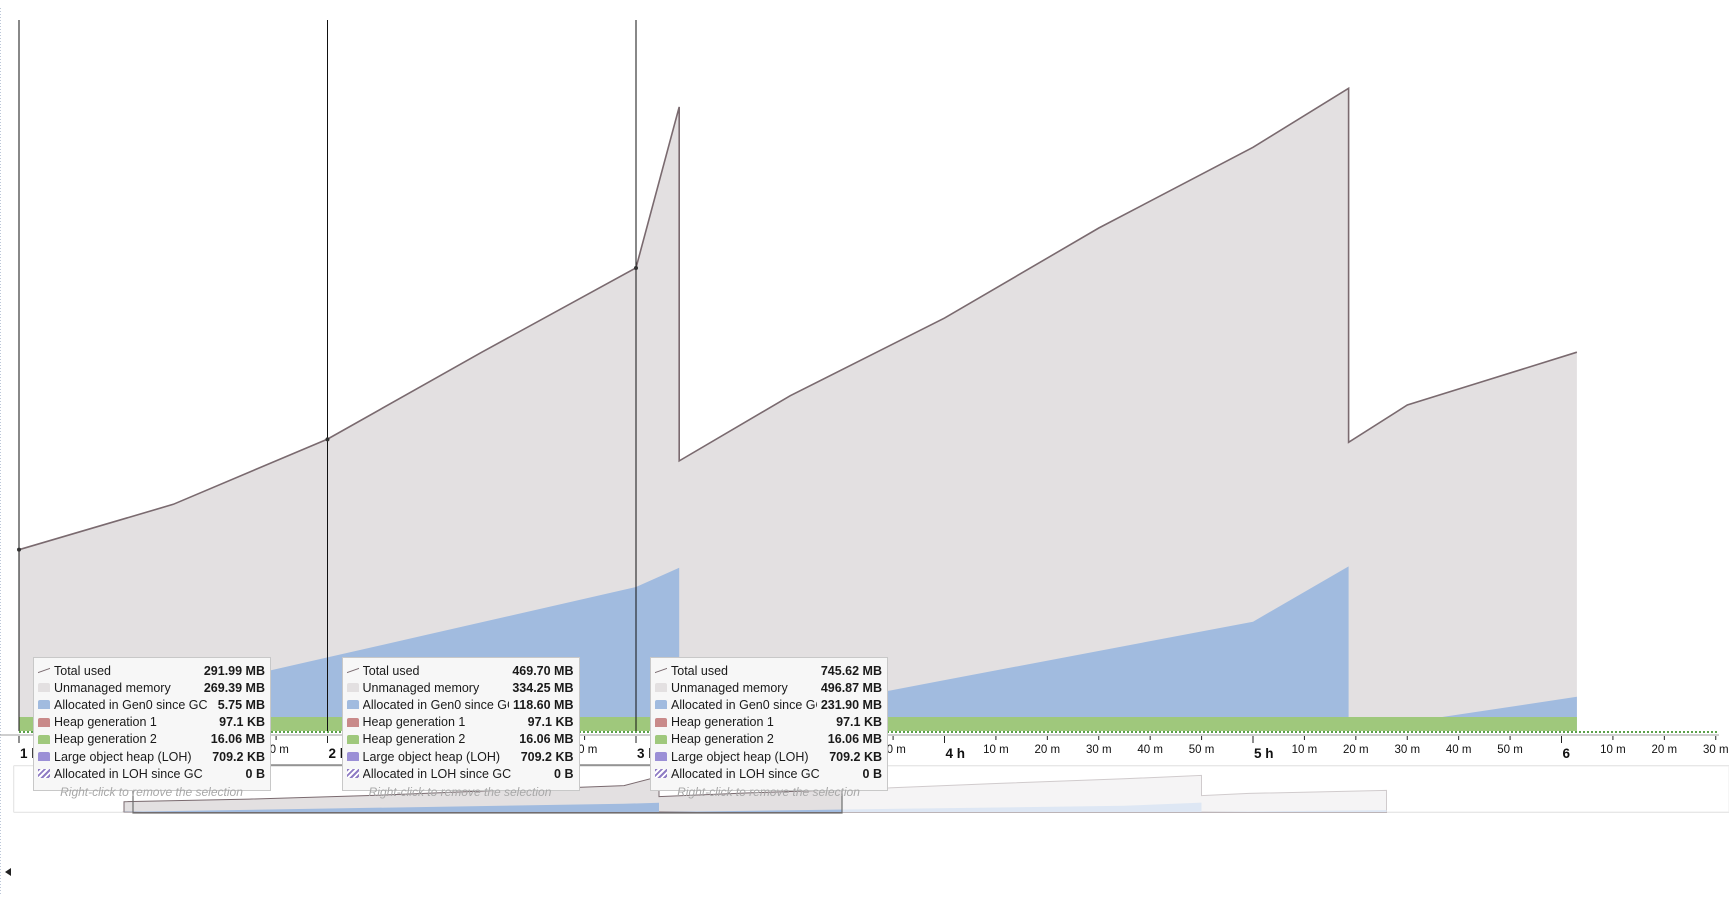 The image size is (1729, 909). What do you see at coordinates (437, 773) in the screenshot?
I see `tooltip-row-label: Allocated in LOH since GC` at bounding box center [437, 773].